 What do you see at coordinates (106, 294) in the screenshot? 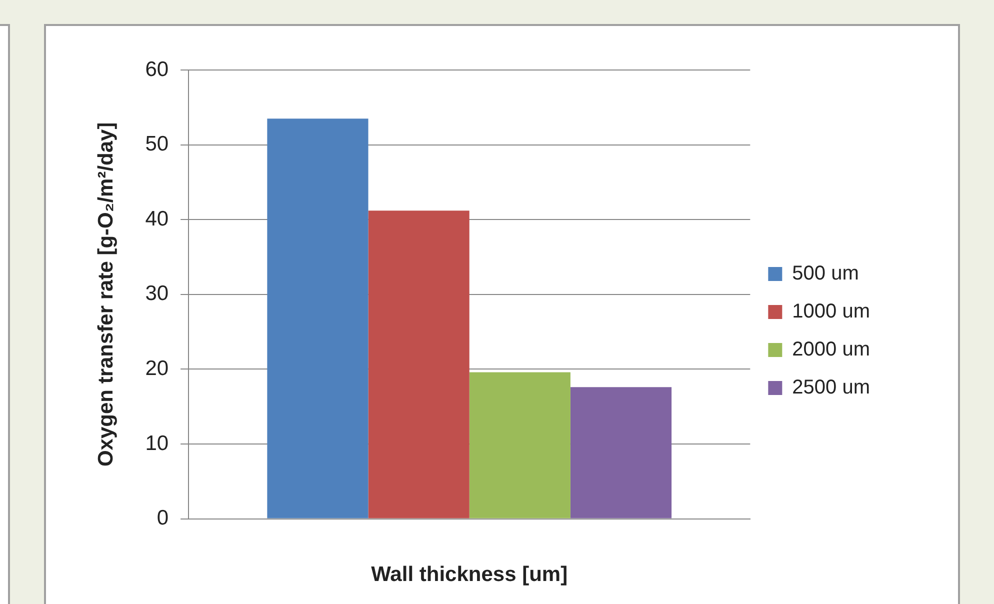
I see `y-axis-title: Oxygen transfer rate [g-O₂/m²/day]` at bounding box center [106, 294].